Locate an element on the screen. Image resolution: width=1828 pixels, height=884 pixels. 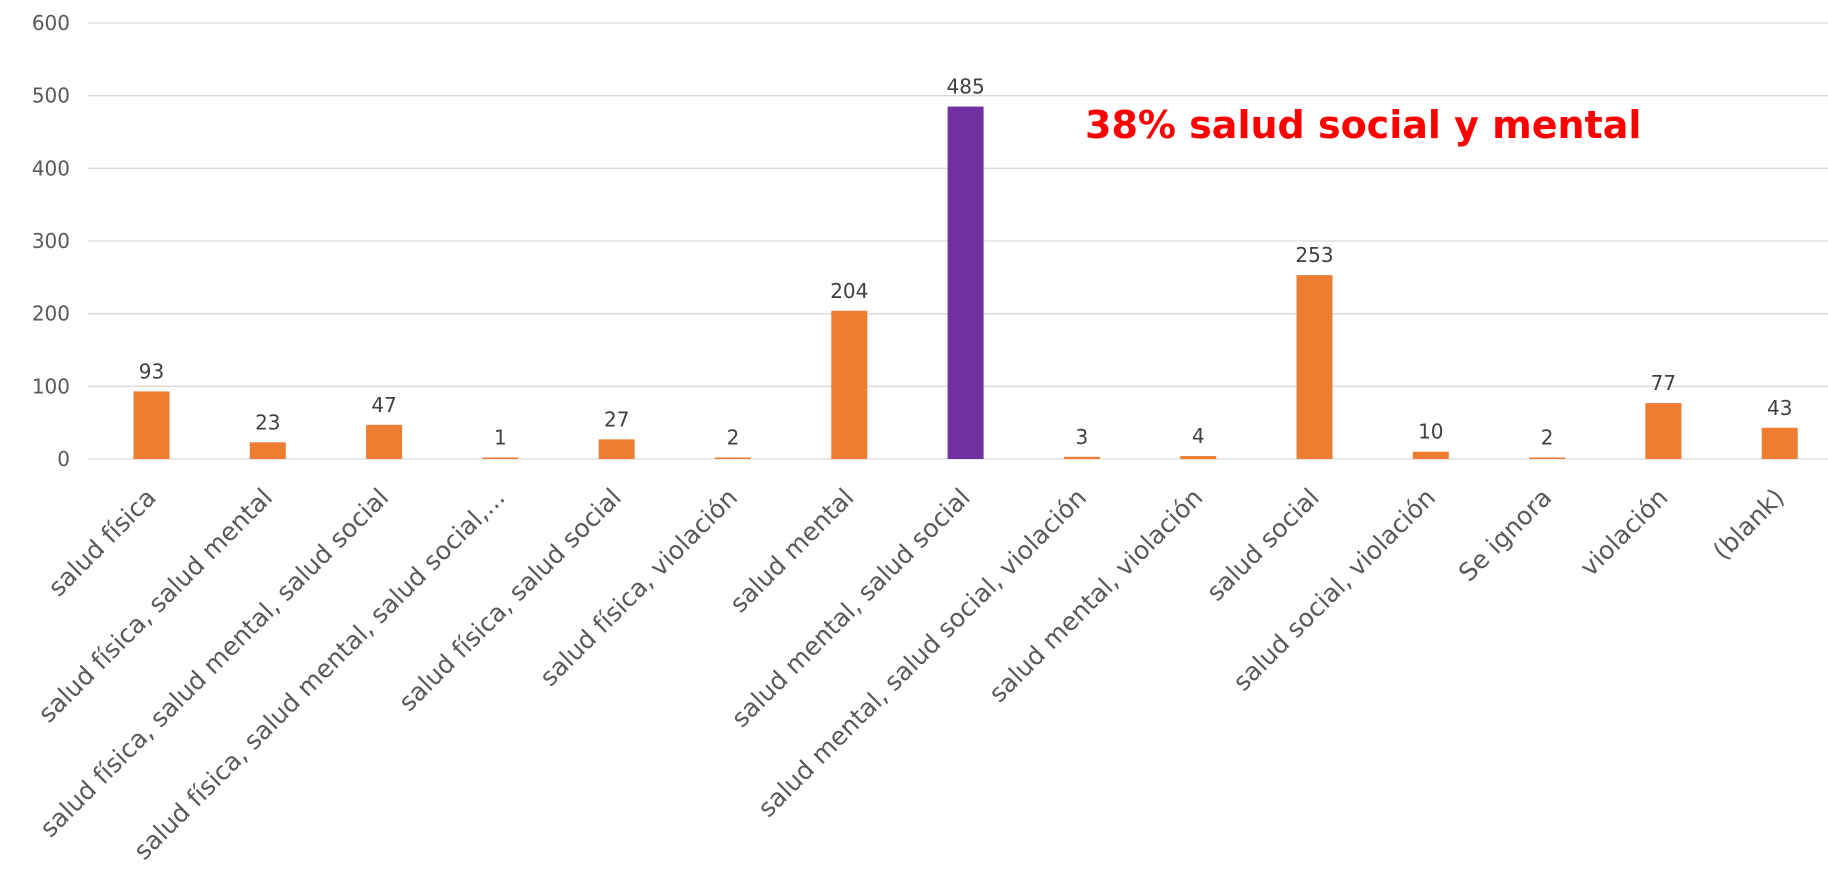
data-label: 204 is located at coordinates (849, 291).